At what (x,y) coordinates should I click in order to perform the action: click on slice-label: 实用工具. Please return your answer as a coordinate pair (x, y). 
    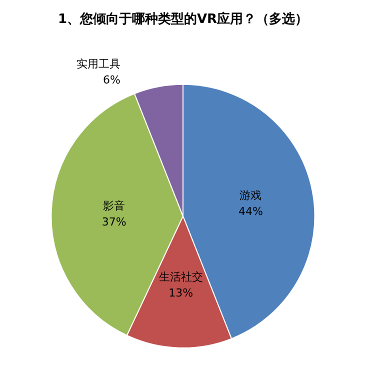
    Looking at the image, I should click on (98, 64).